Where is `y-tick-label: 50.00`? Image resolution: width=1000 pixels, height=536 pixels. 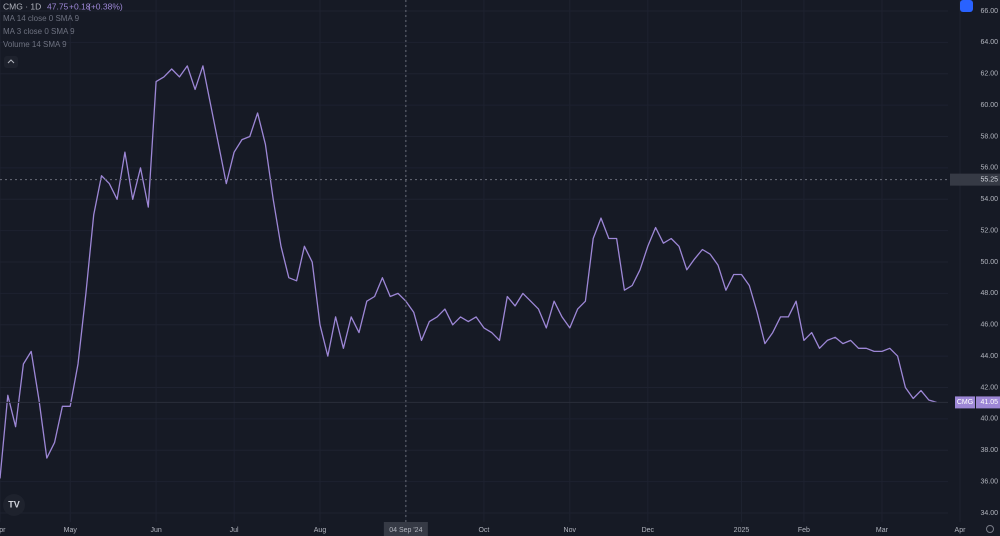
y-tick-label: 50.00 is located at coordinates (989, 262).